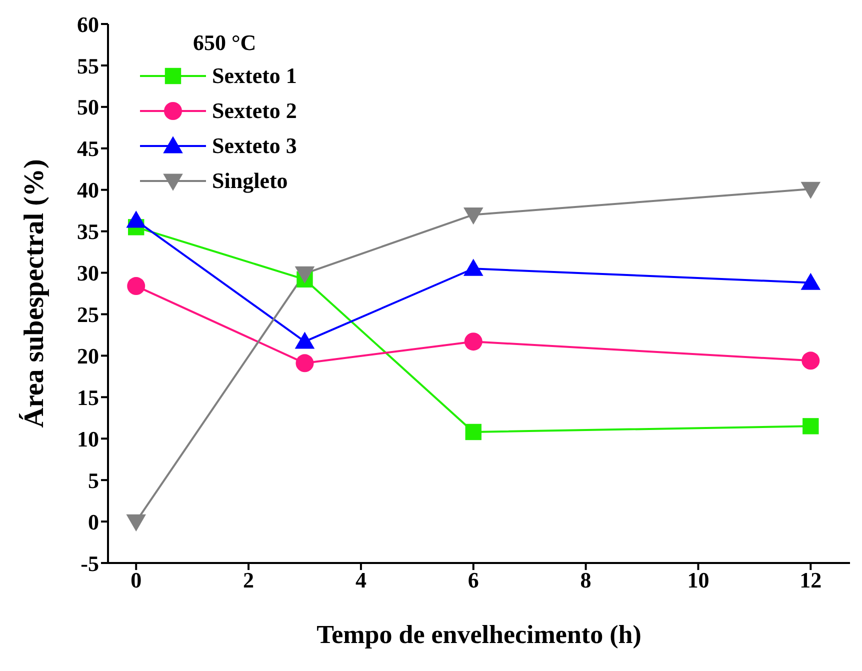 This screenshot has width=862, height=671. Describe the element at coordinates (479, 634) in the screenshot. I see `x-axis-title: Tempo de envelhecimento (h)` at that location.